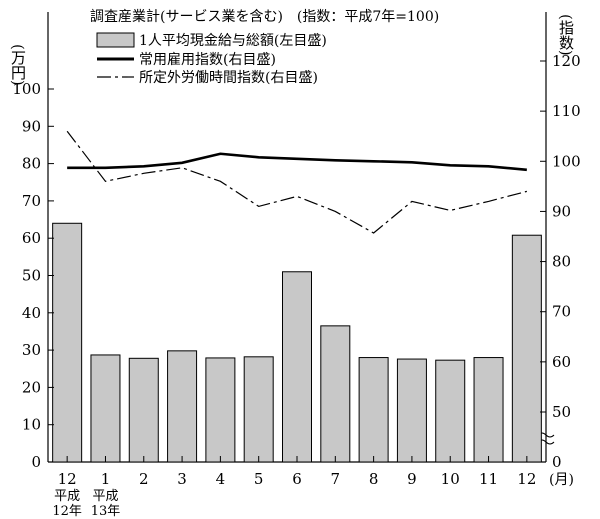  I want to click on x-tick-label: 5, so click(259, 479).